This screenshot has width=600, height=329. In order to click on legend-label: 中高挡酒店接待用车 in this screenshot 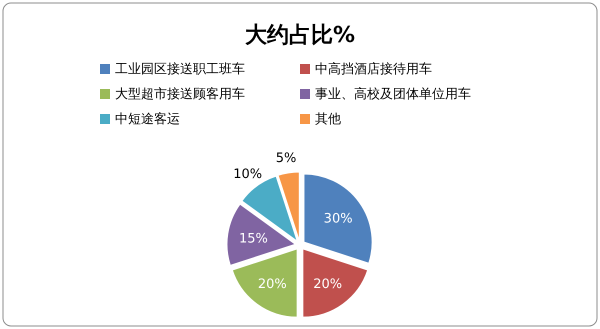, I will do `click(373, 69)`.